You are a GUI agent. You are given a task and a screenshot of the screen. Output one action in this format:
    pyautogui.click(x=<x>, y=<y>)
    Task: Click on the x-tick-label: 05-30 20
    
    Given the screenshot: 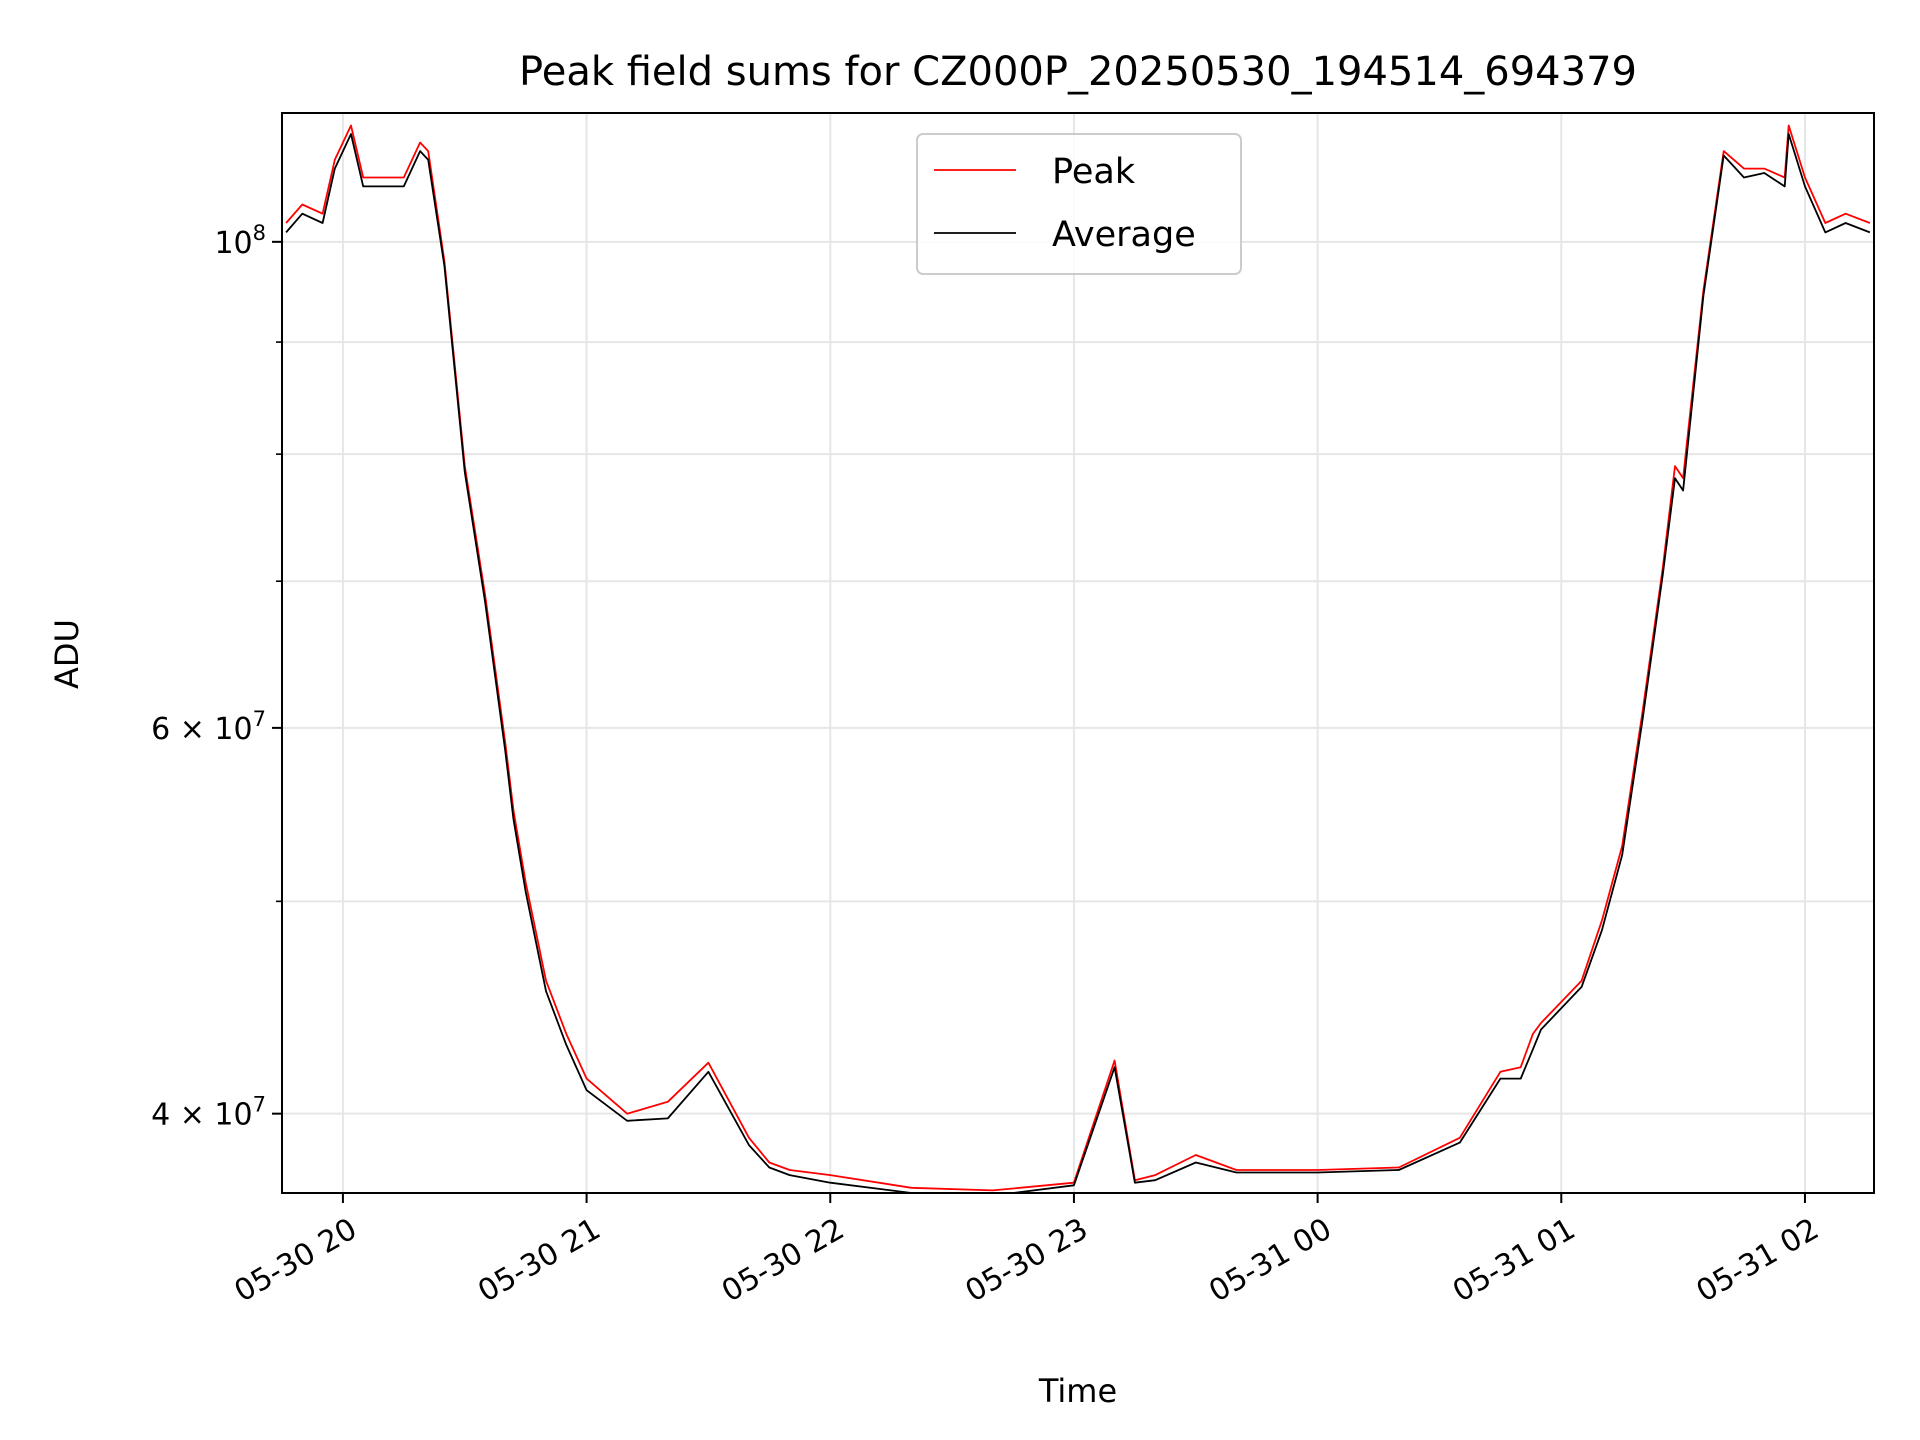 What is the action you would take?
    pyautogui.click(x=296, y=1261)
    